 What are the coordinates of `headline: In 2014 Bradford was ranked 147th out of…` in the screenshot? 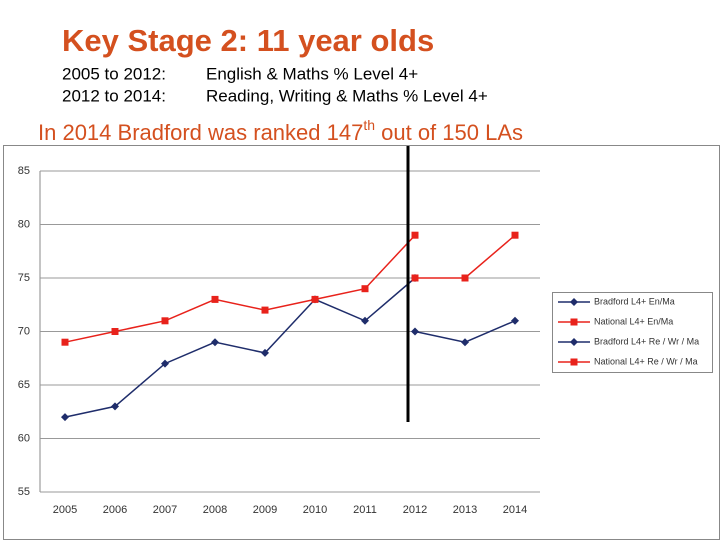 It's located at (280, 131).